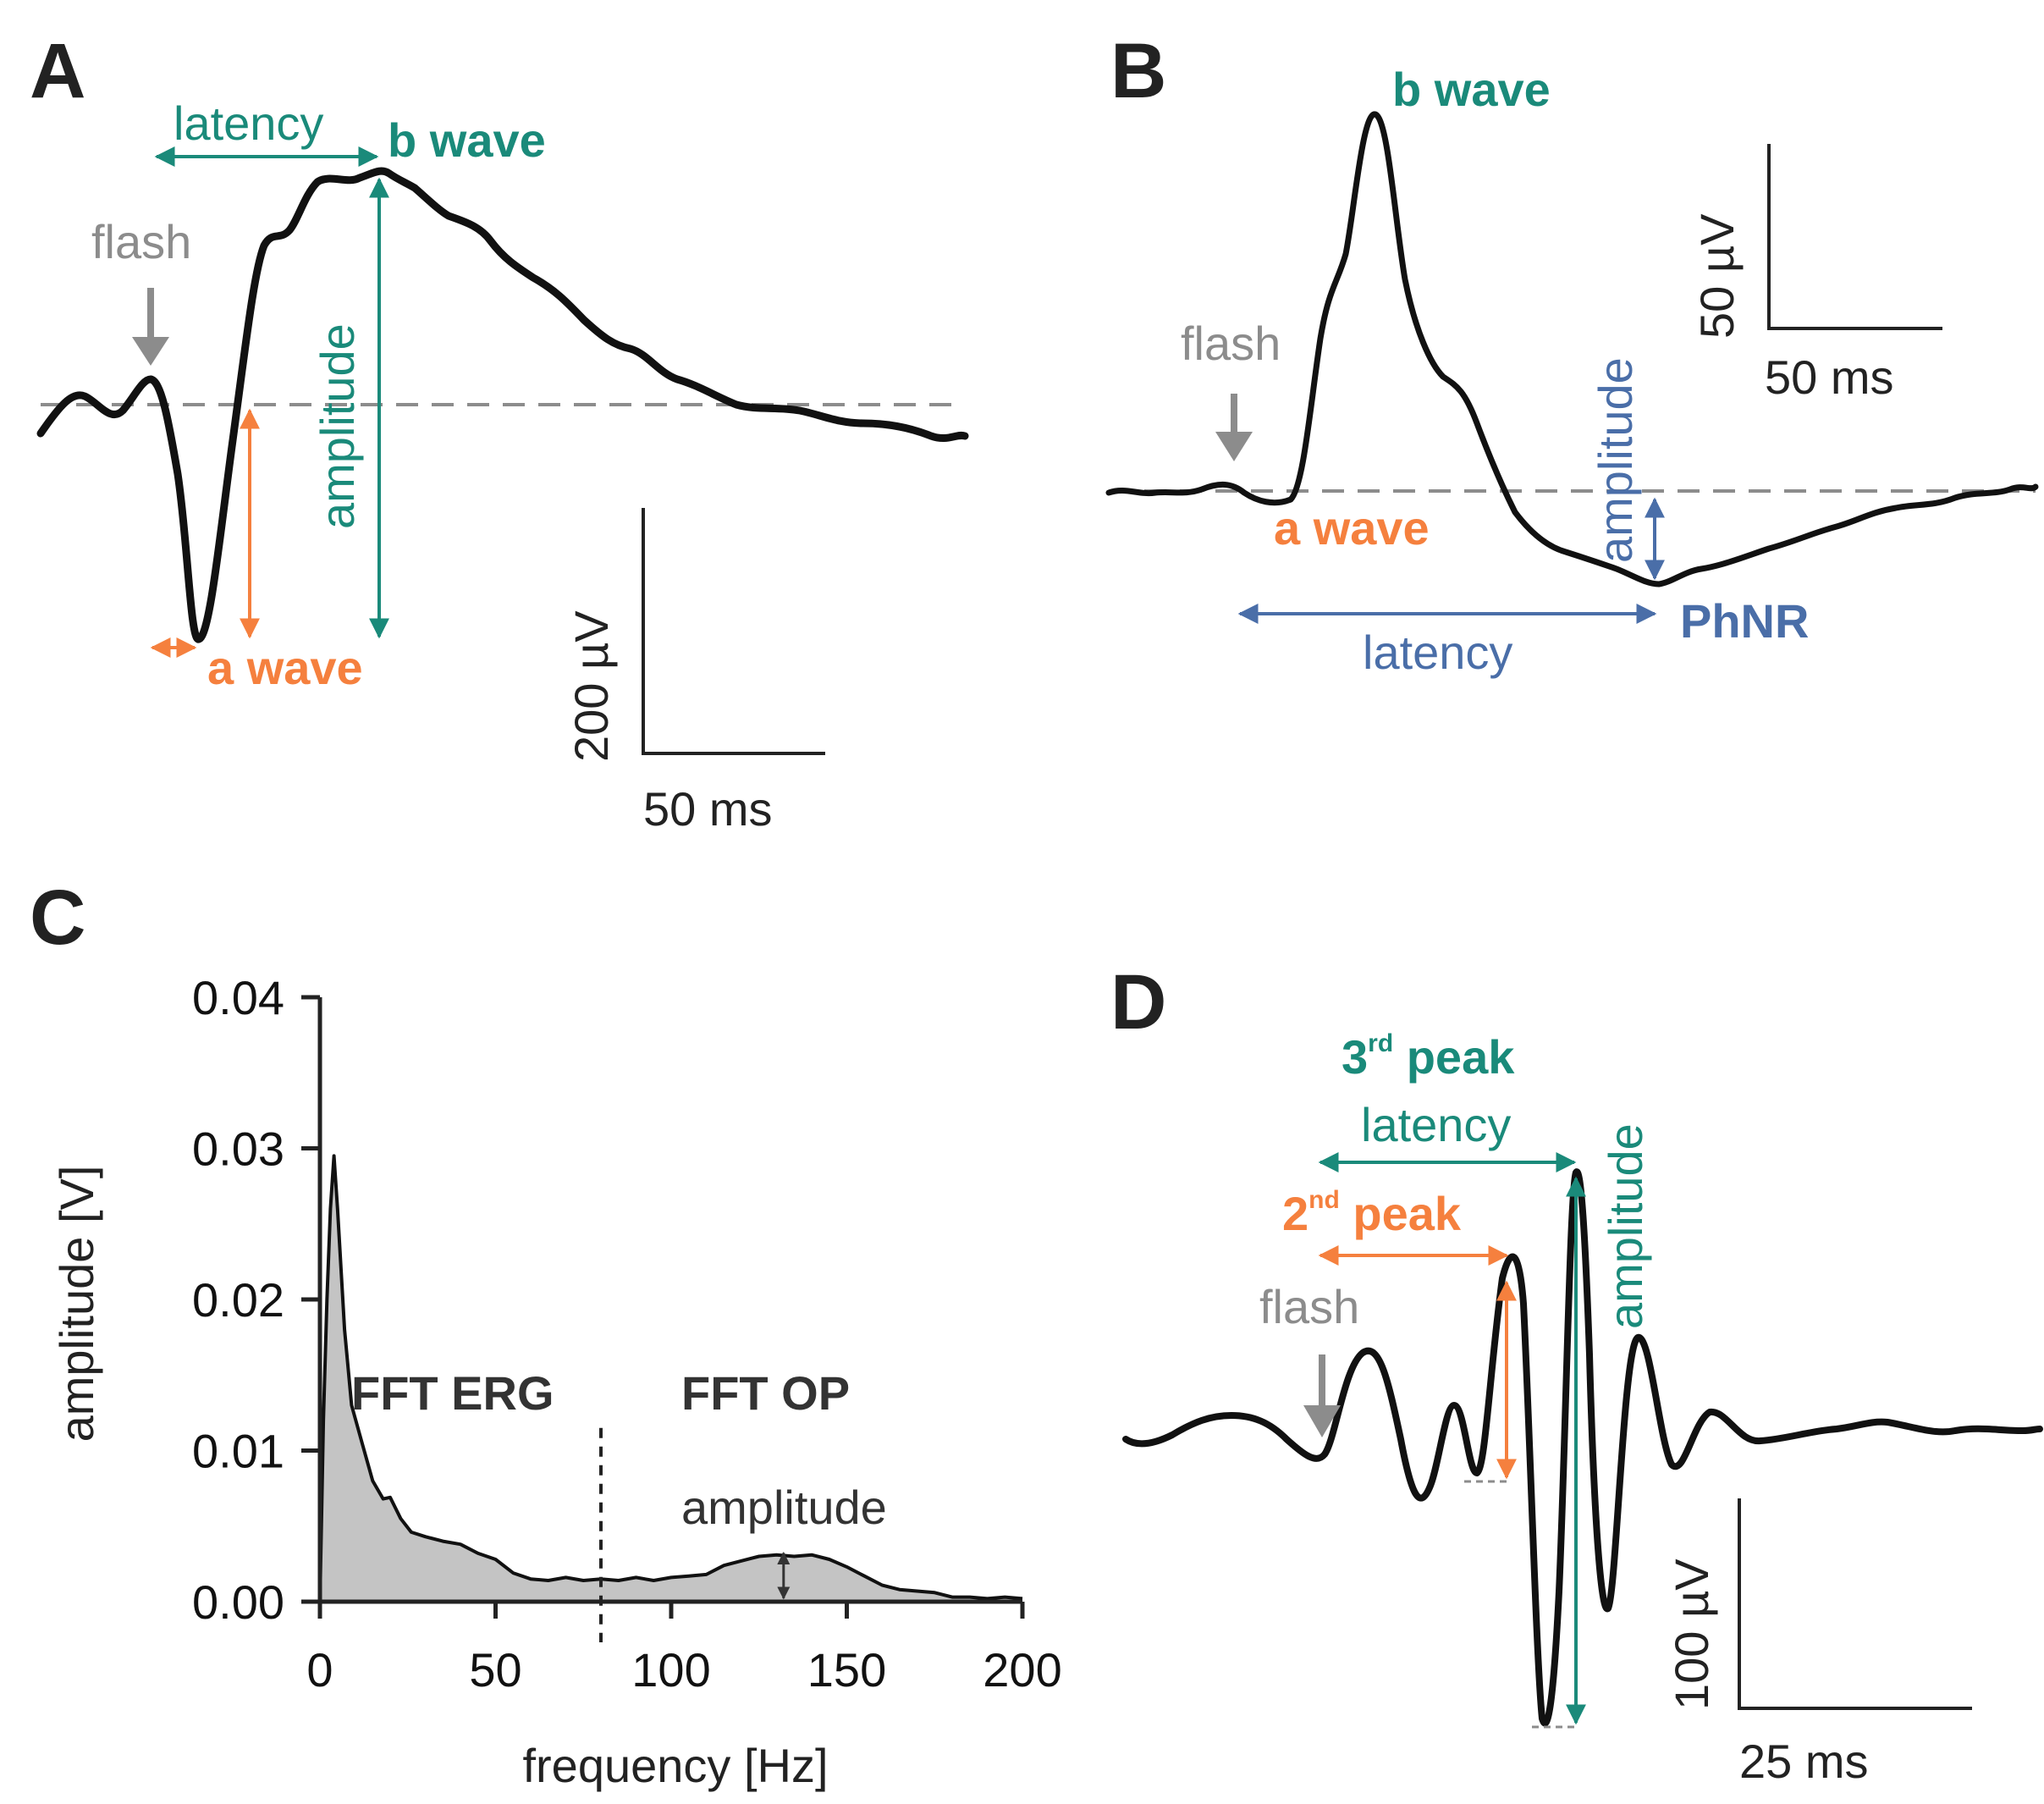  I want to click on panel-letter-a: A, so click(57, 71).